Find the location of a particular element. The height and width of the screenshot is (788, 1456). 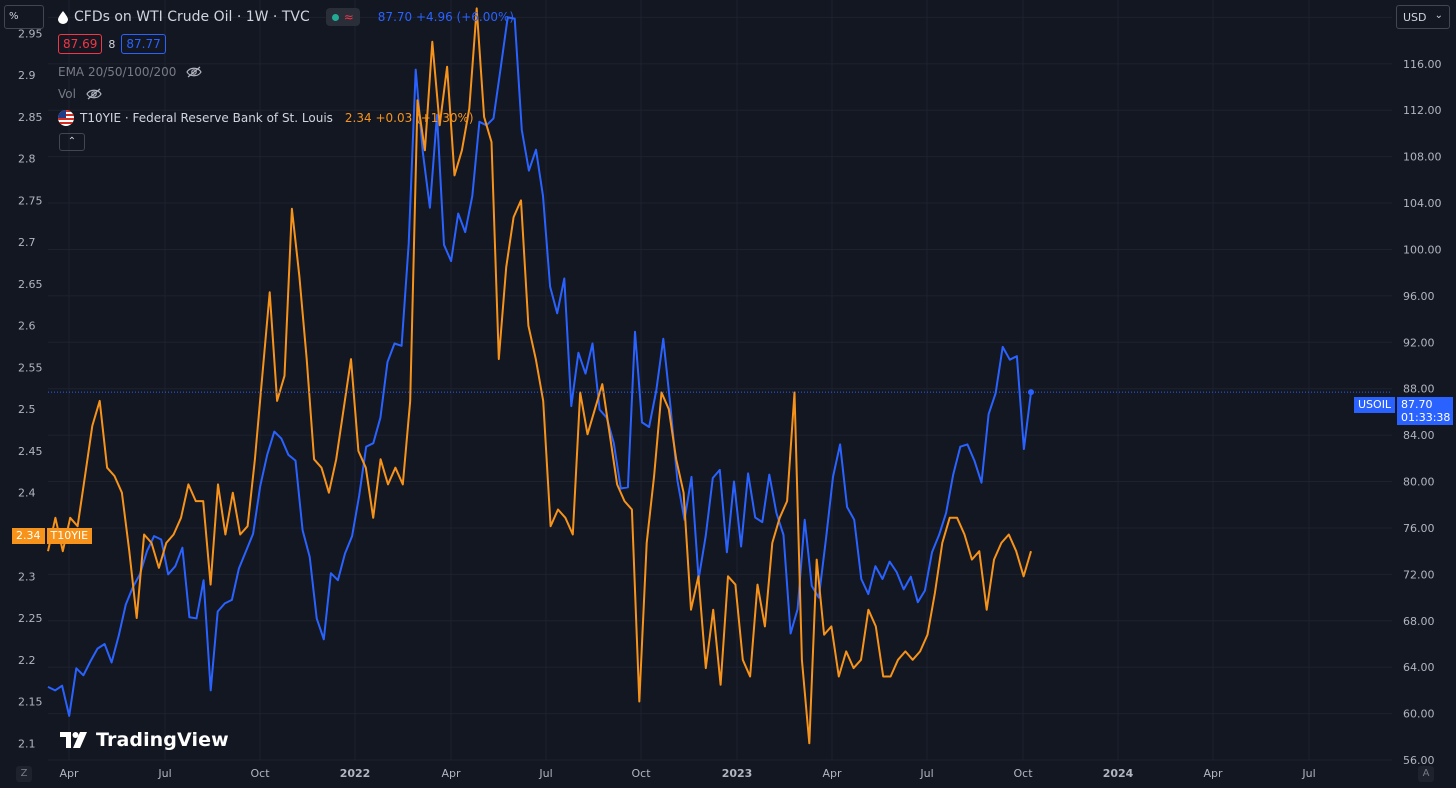

auto-scale-button: A is located at coordinates (1426, 774).